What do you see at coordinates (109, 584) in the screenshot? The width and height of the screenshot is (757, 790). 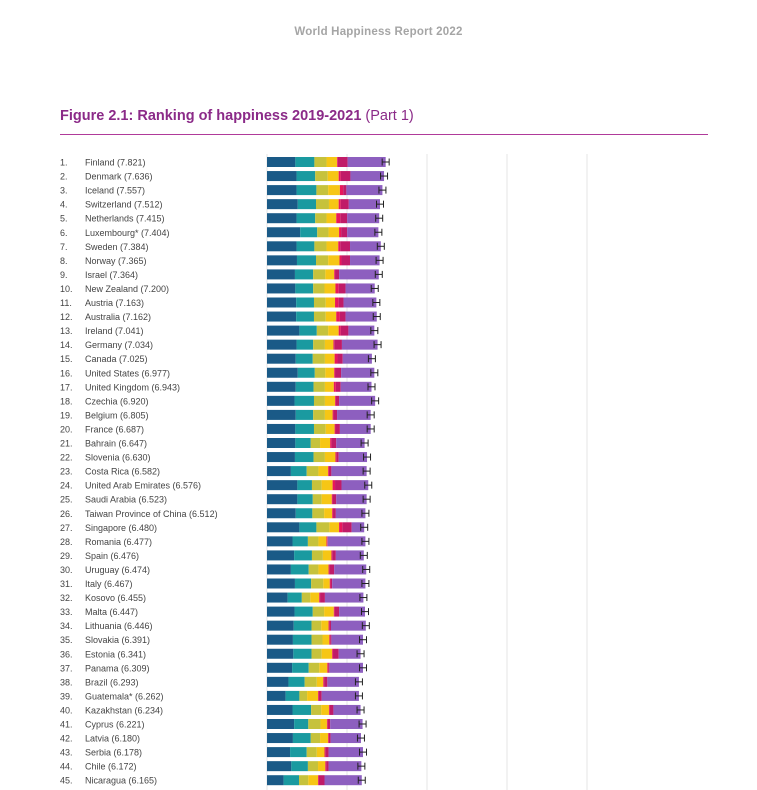 I see `country-label: Italy (6.467)` at bounding box center [109, 584].